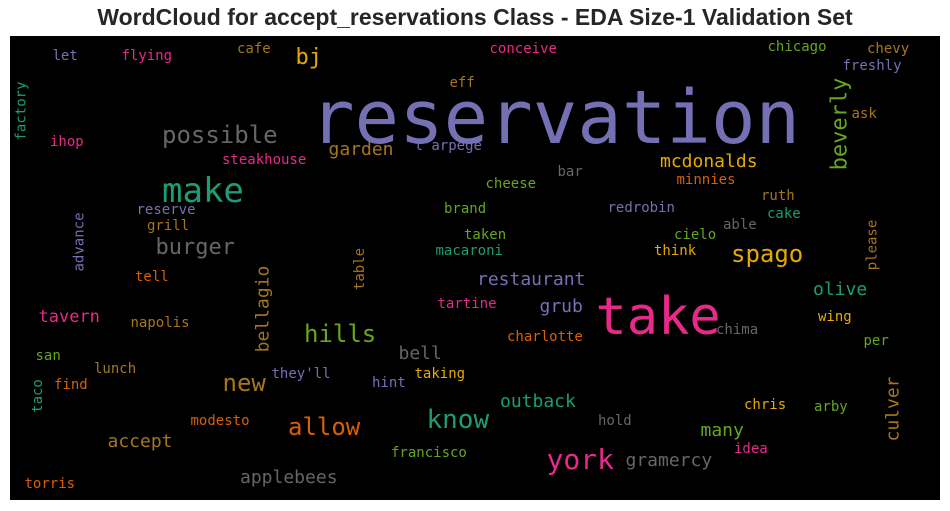 The width and height of the screenshot is (950, 511). What do you see at coordinates (767, 254) in the screenshot?
I see `word: spago` at bounding box center [767, 254].